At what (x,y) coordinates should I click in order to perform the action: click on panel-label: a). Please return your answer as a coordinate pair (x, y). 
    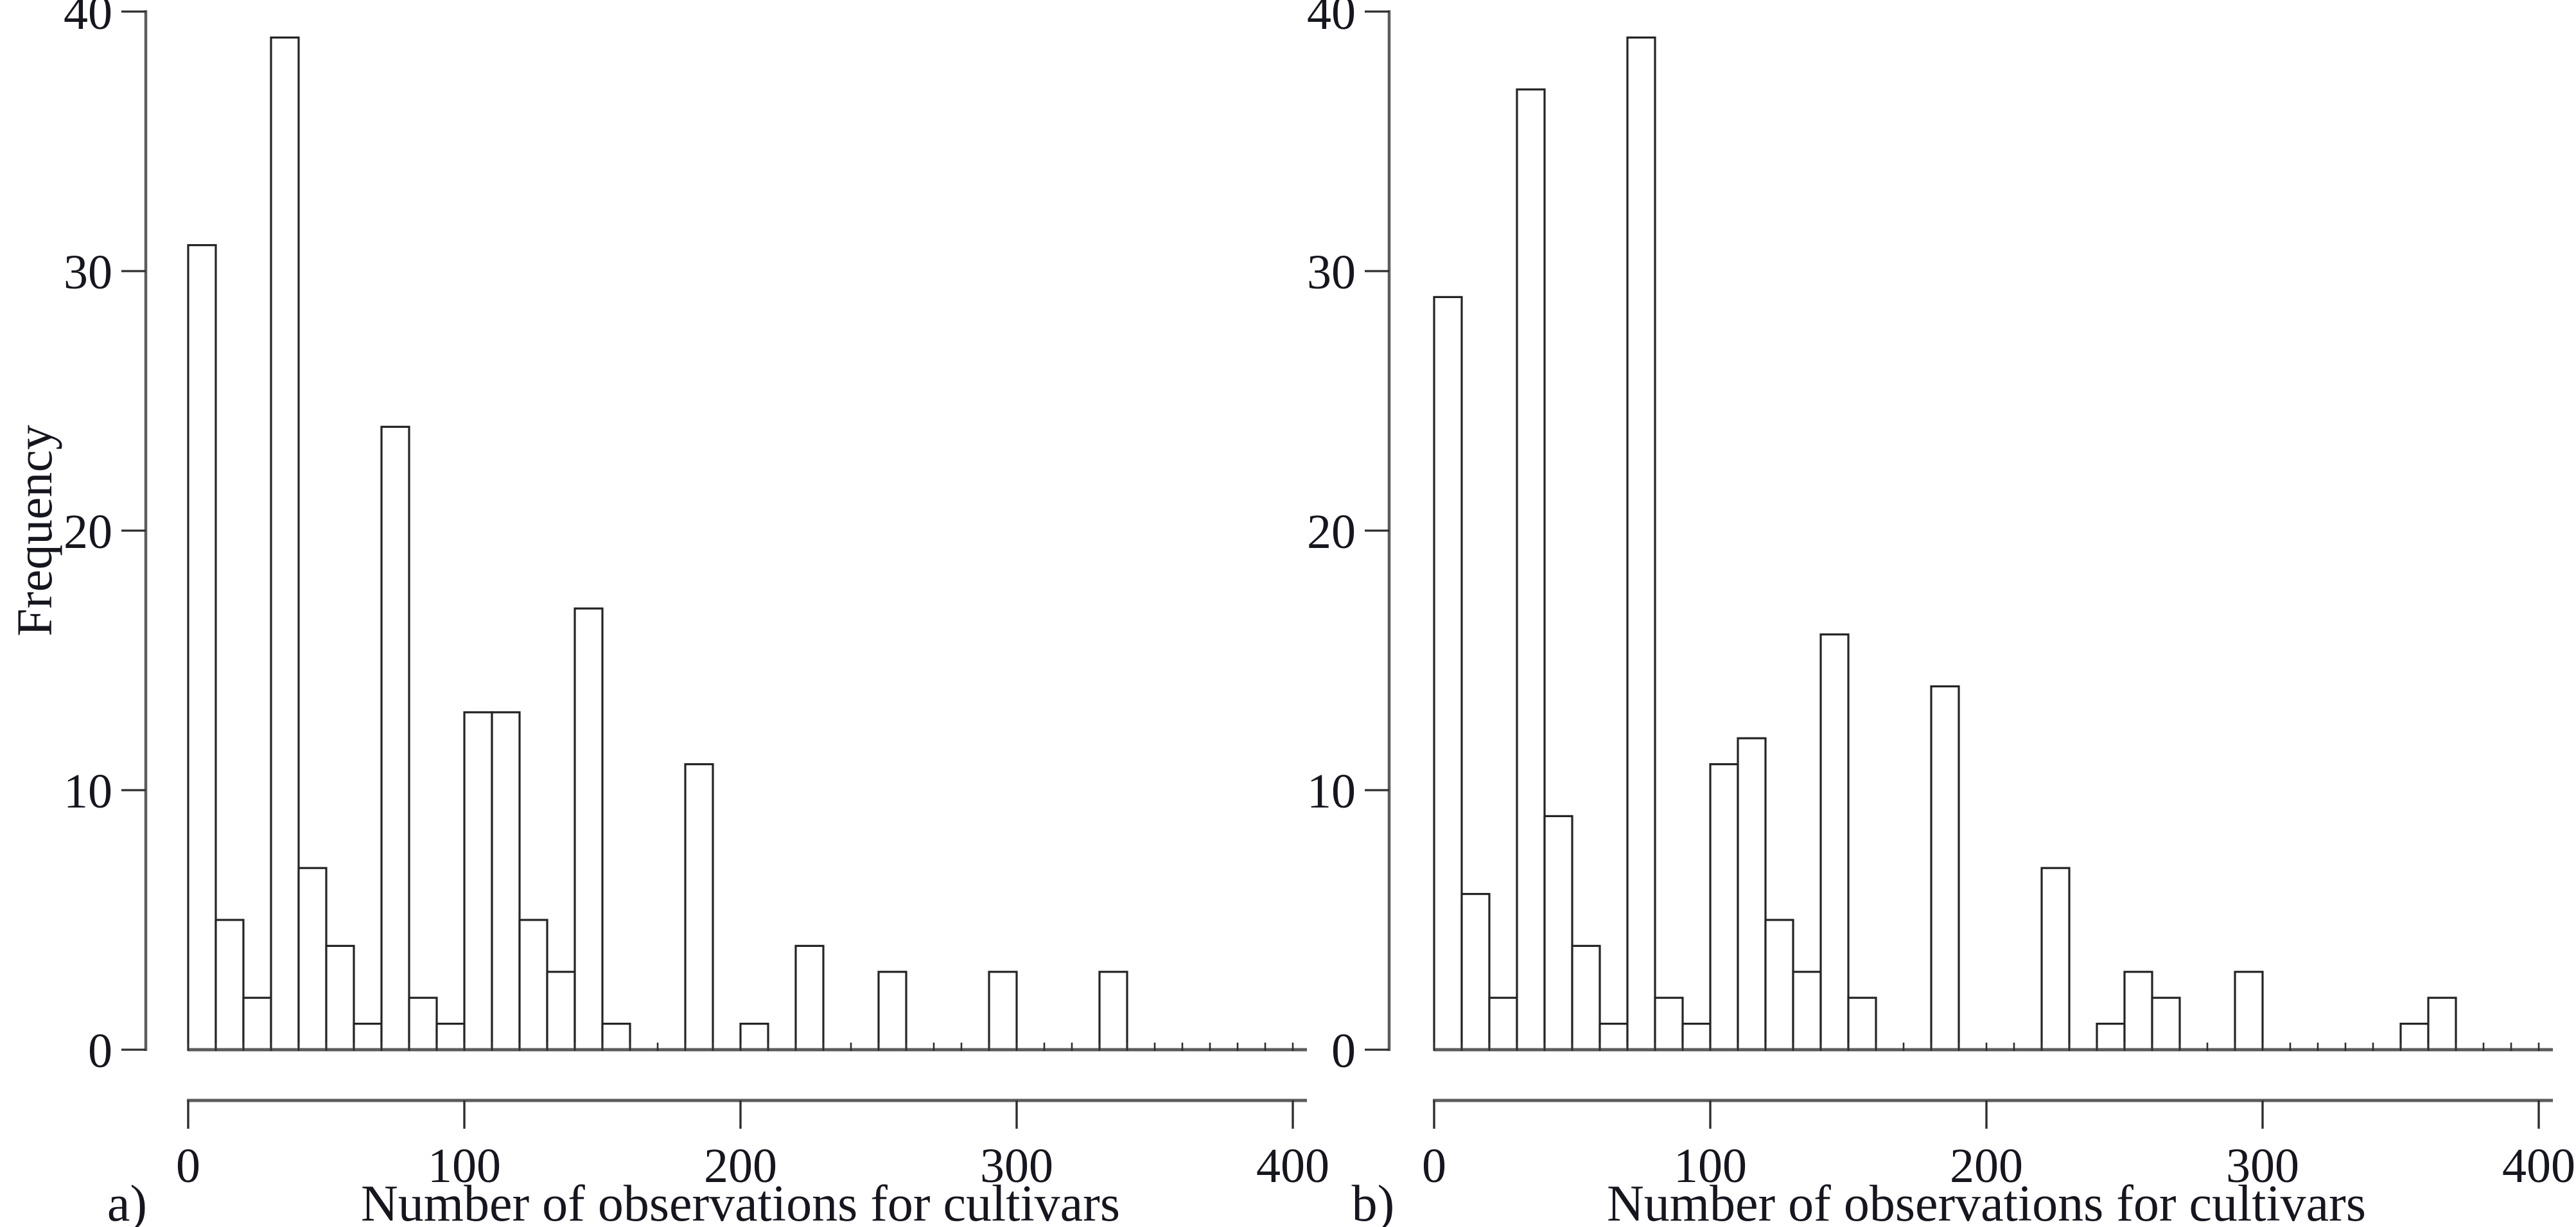
    Looking at the image, I should click on (127, 1201).